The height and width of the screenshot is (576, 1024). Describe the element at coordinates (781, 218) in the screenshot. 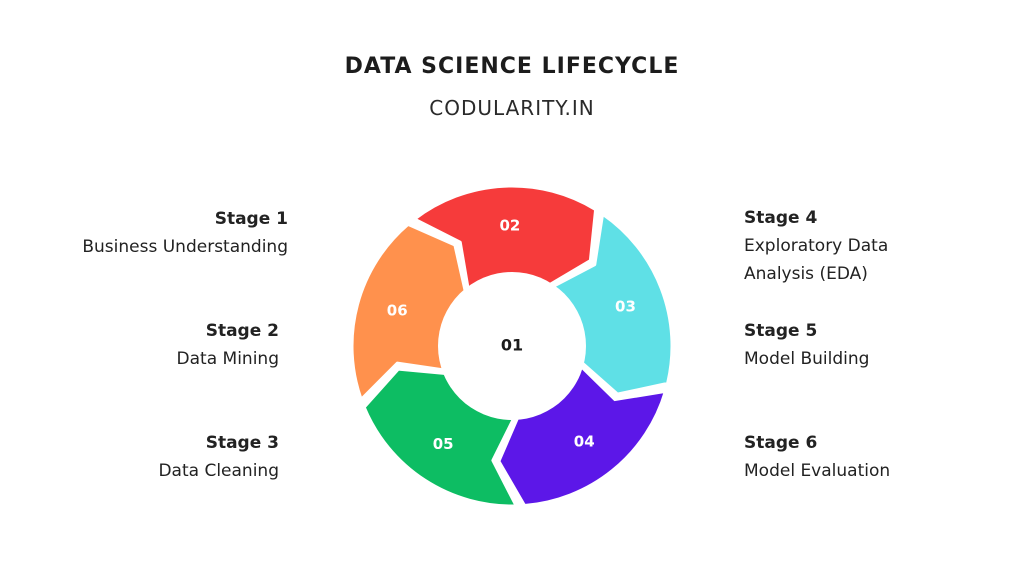

I see `stage-4-title: Stage 4` at that location.